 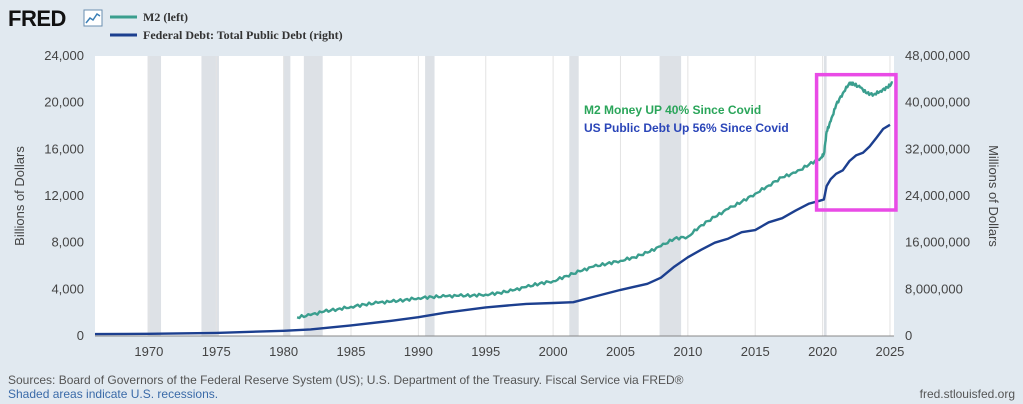 What do you see at coordinates (418, 351) in the screenshot?
I see `x-tick-label: 1990` at bounding box center [418, 351].